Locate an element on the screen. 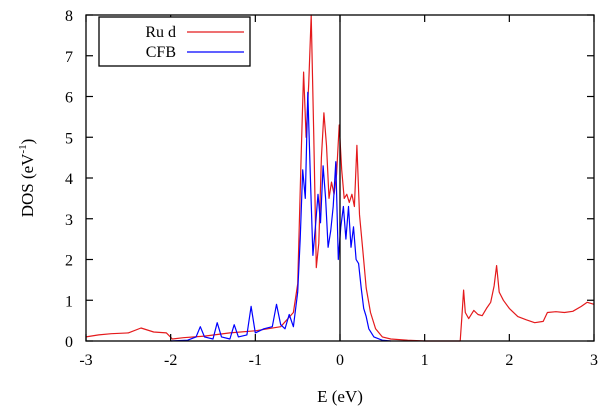 The image size is (598, 409). legend-box is located at coordinates (174, 41).